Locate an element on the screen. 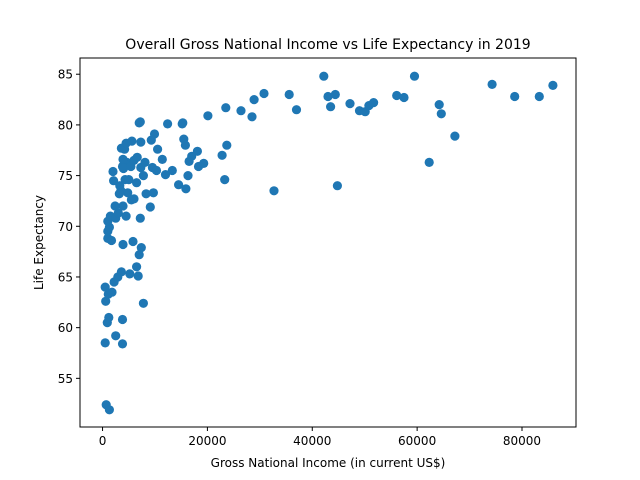 The image size is (640, 480). x-tick-label: 20000 is located at coordinates (207, 441).